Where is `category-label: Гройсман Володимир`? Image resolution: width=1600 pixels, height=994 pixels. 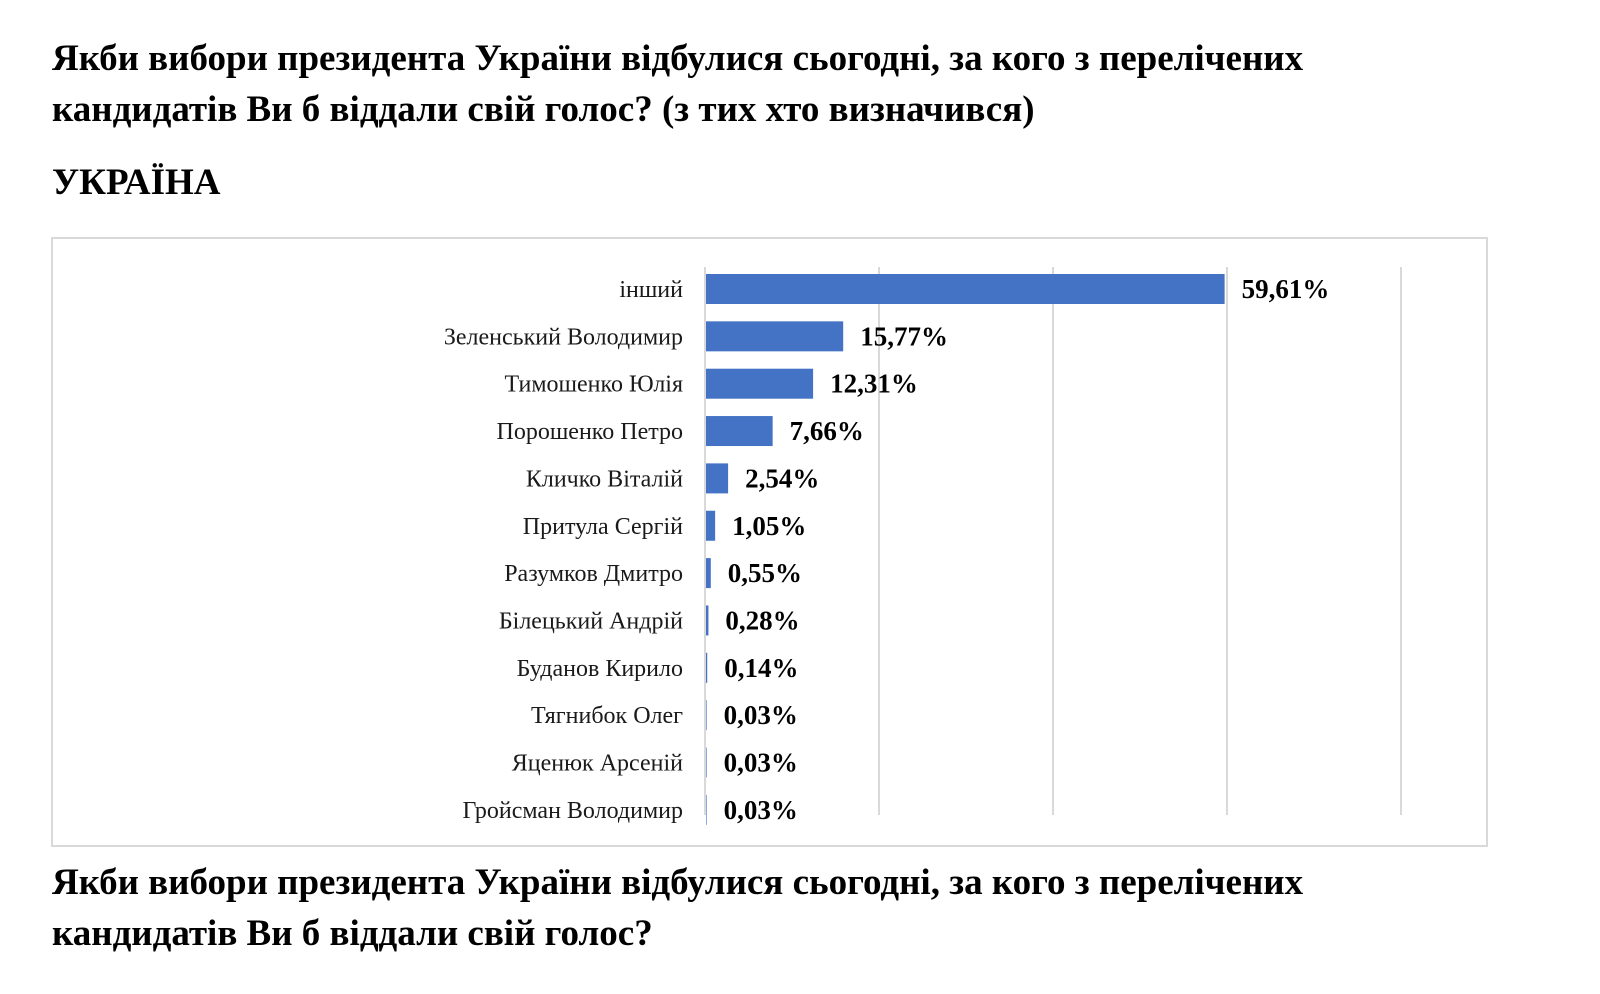 category-label: Гройсман Володимир is located at coordinates (573, 811).